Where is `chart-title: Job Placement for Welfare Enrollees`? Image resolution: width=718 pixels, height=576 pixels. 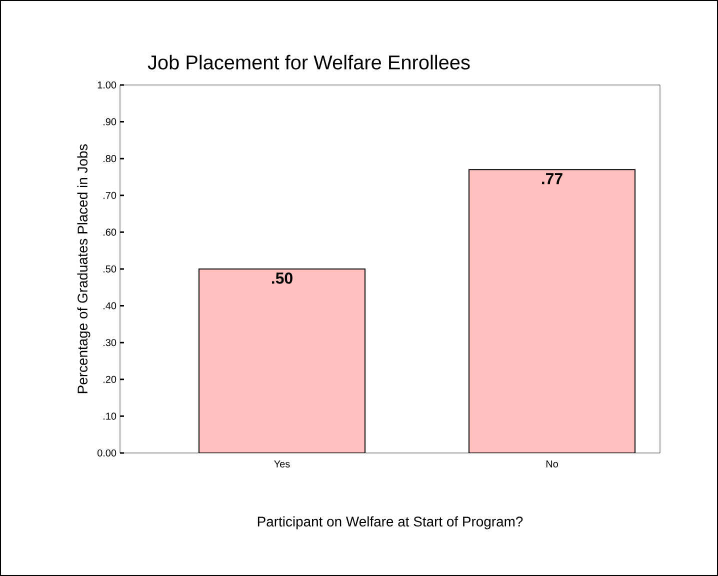 chart-title: Job Placement for Welfare Enrollees is located at coordinates (309, 62).